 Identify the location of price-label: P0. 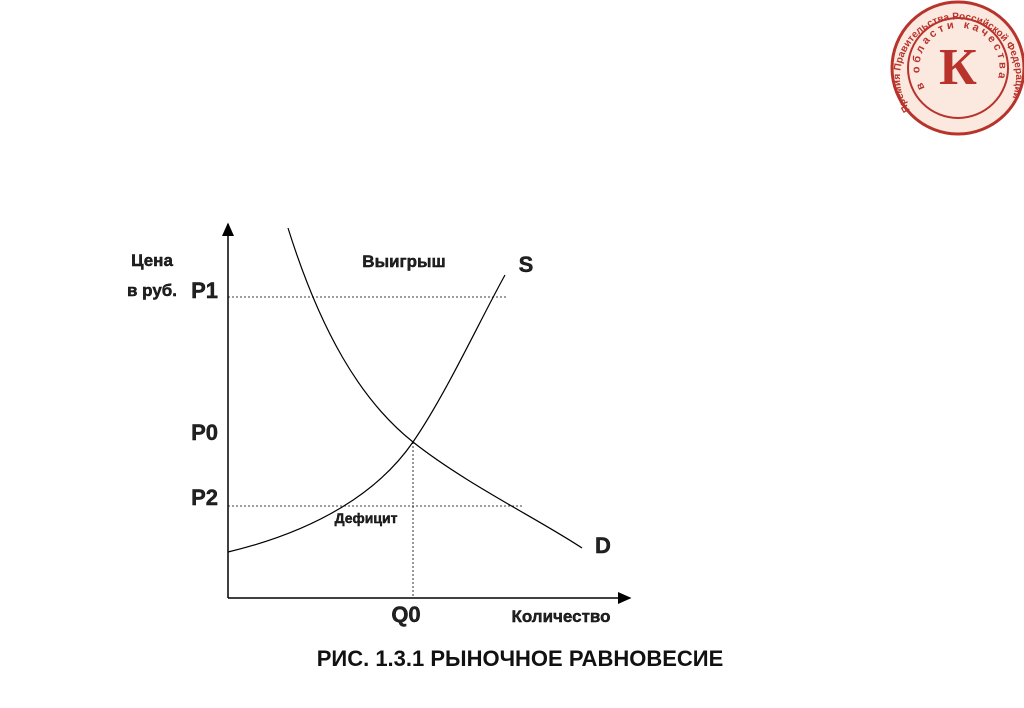
(204, 432).